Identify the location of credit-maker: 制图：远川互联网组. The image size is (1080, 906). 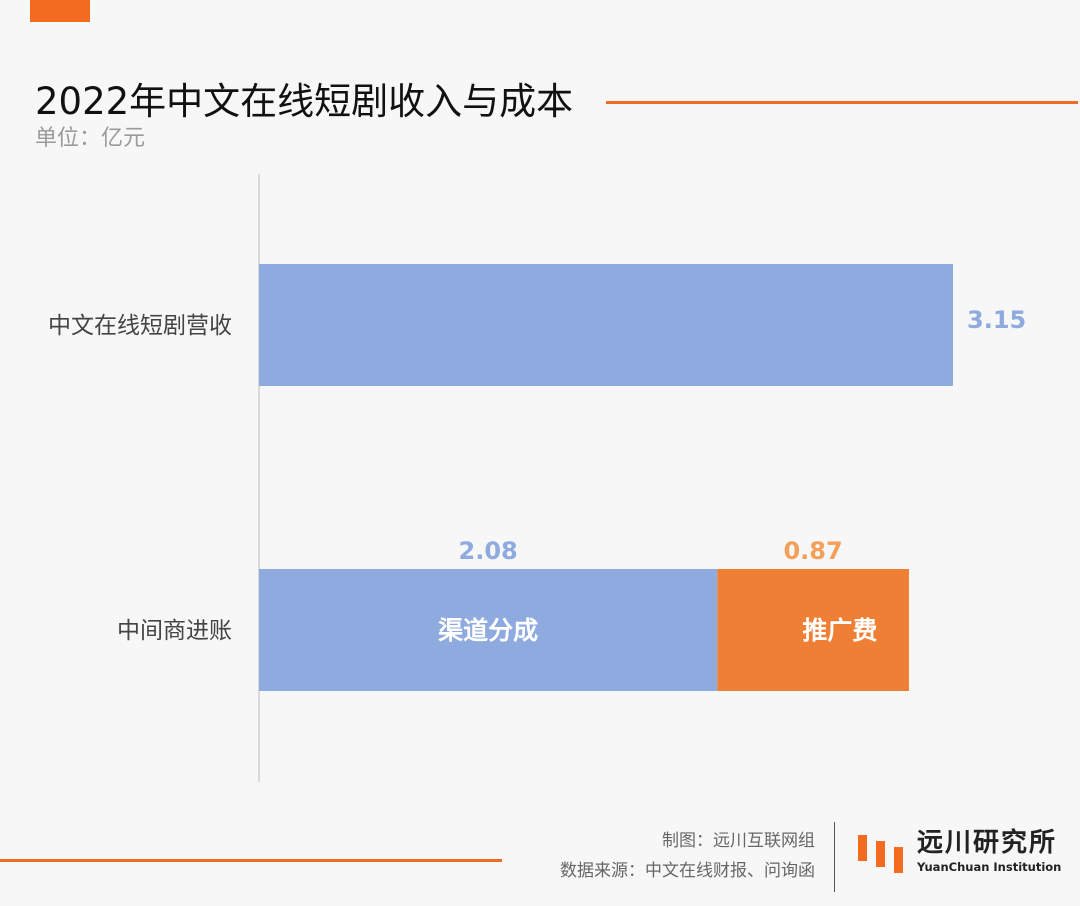
(738, 841).